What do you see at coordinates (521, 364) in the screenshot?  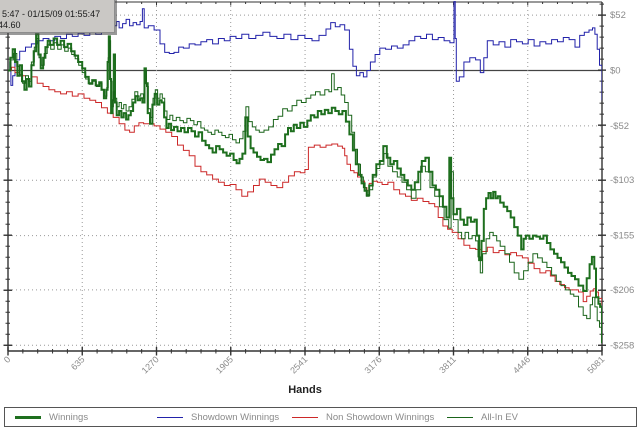 I see `x-tick-label: 4446` at bounding box center [521, 364].